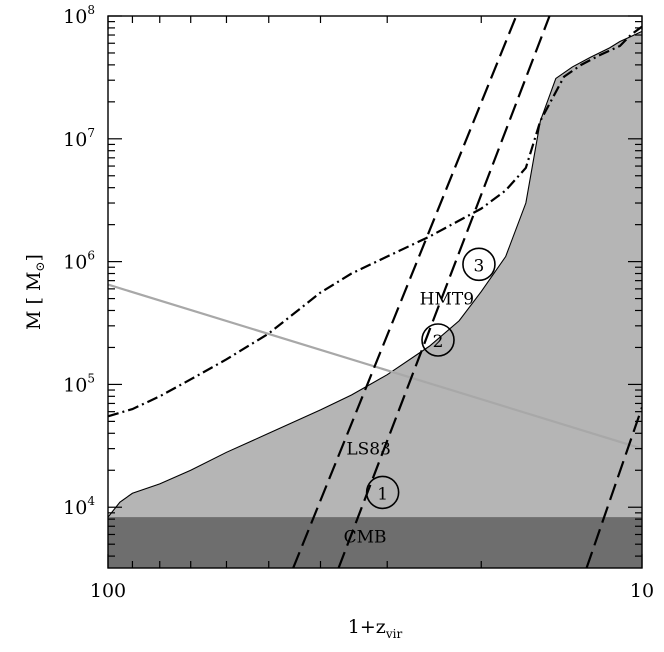 This screenshot has height=652, width=664. Describe the element at coordinates (79, 506) in the screenshot. I see `y-tick-label: 10⁴` at that location.